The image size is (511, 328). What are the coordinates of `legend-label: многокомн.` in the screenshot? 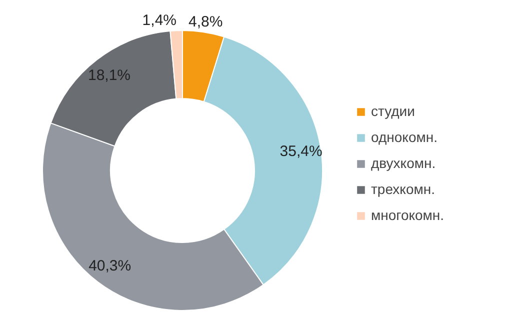 It's located at (407, 215).